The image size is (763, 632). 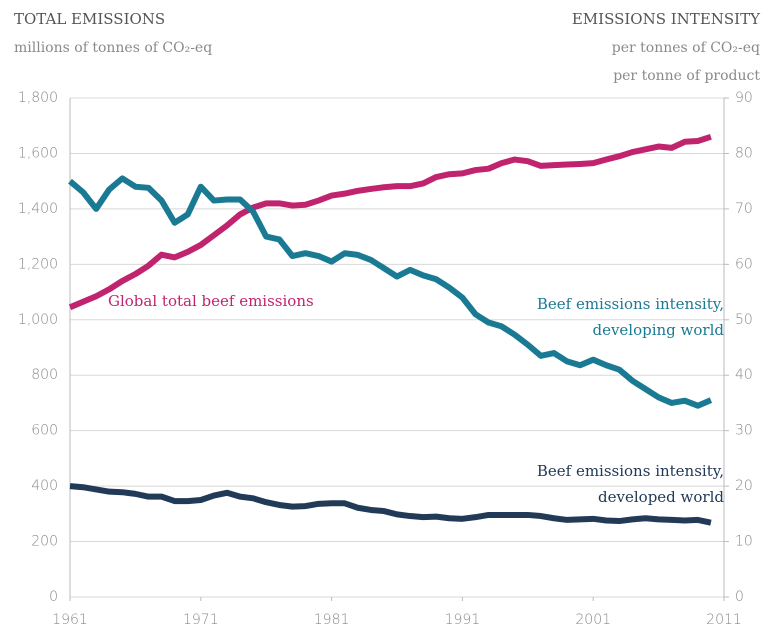 What do you see at coordinates (70, 620) in the screenshot?
I see `x-tick-label: 1961` at bounding box center [70, 620].